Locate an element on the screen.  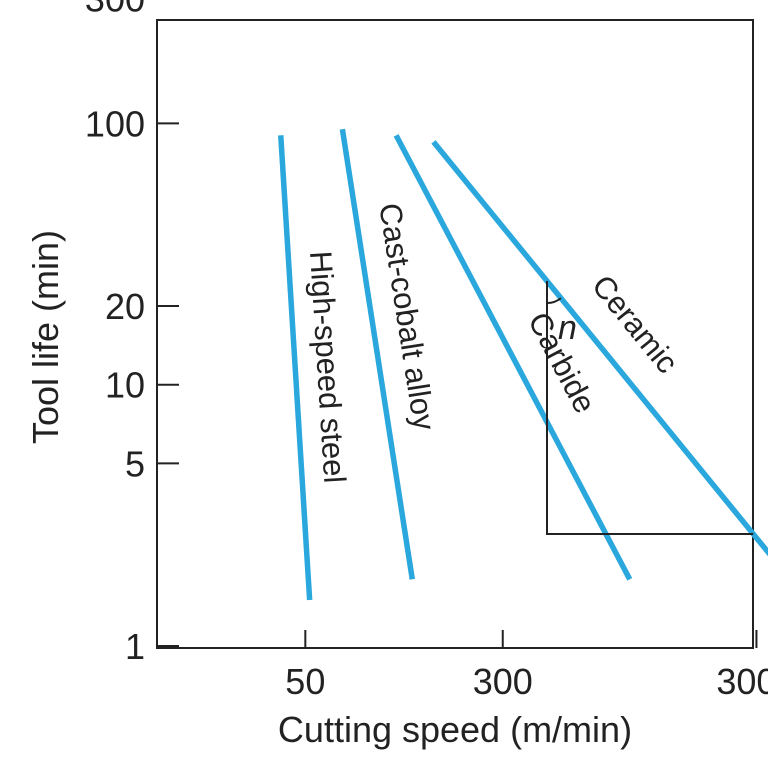
y-tick-label: 100 is located at coordinates (115, 123).